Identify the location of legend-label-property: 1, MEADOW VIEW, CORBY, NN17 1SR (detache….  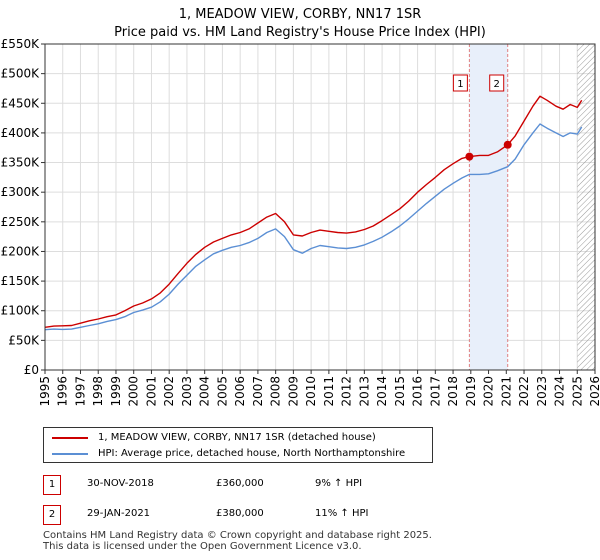
(237, 437).